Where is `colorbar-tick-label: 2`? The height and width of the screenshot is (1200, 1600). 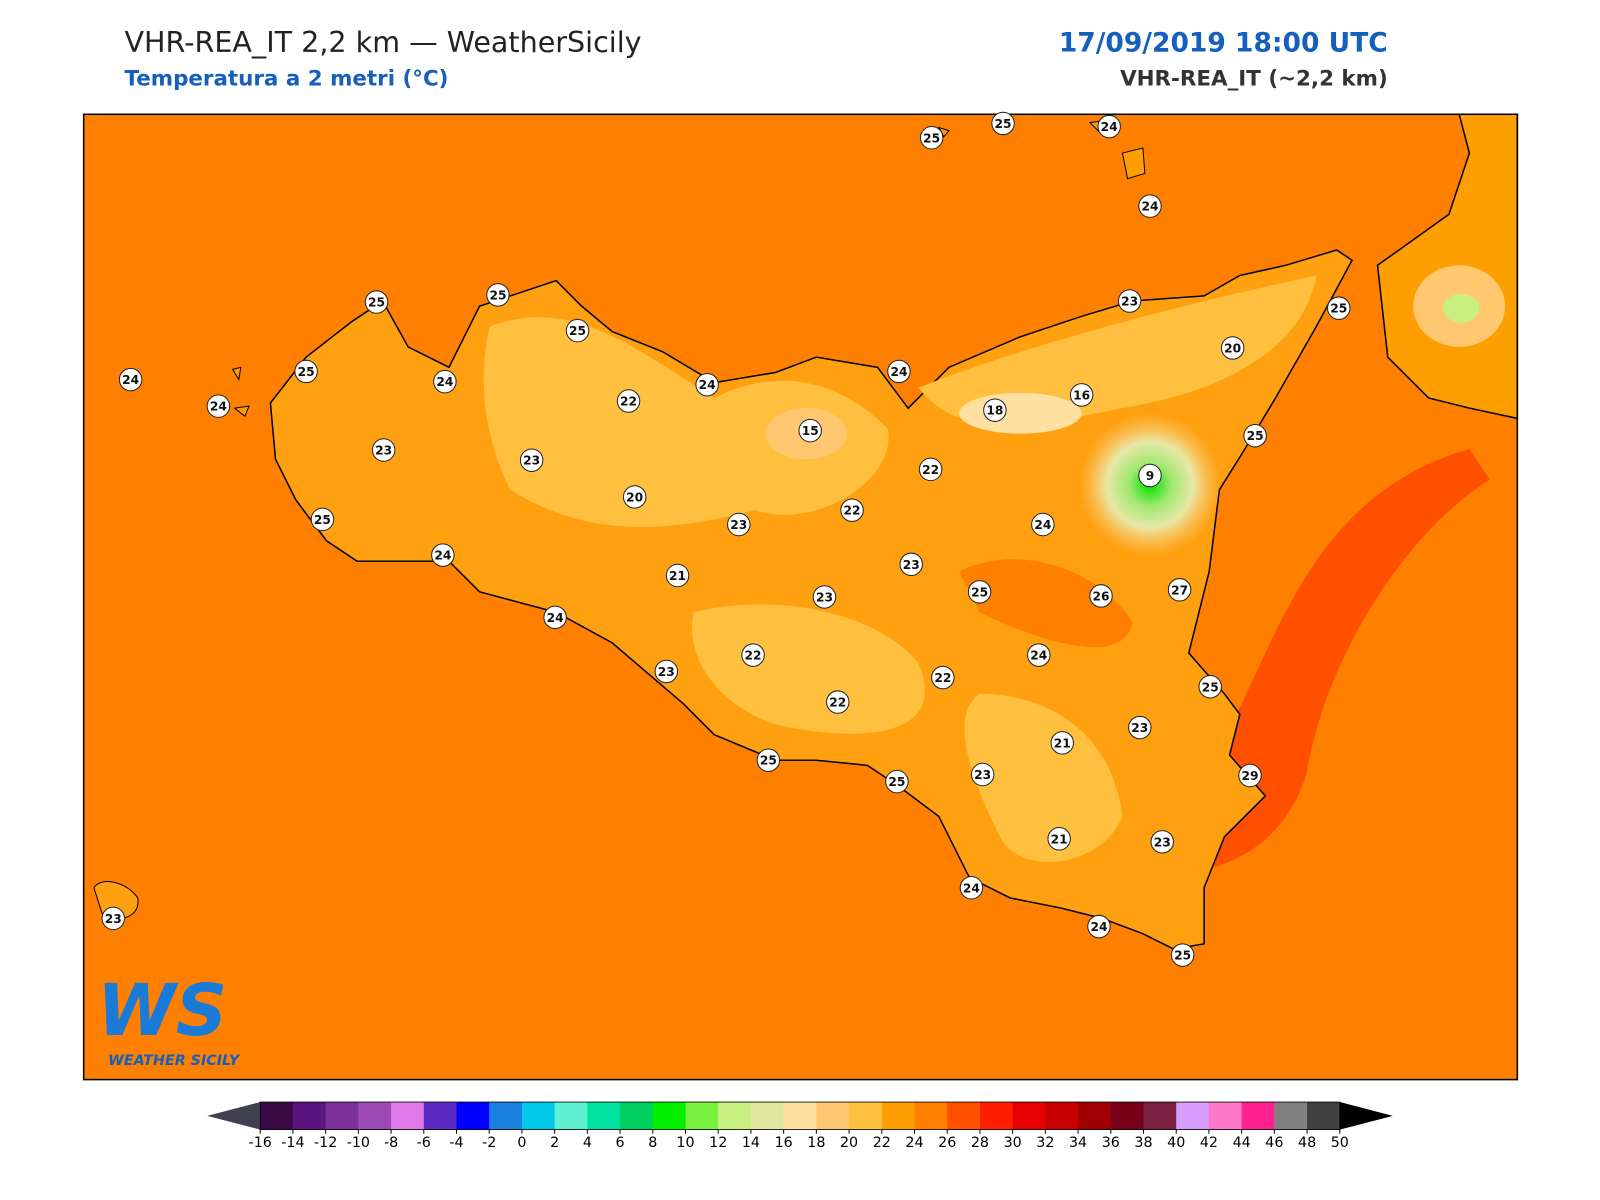
colorbar-tick-label: 2 is located at coordinates (554, 1143).